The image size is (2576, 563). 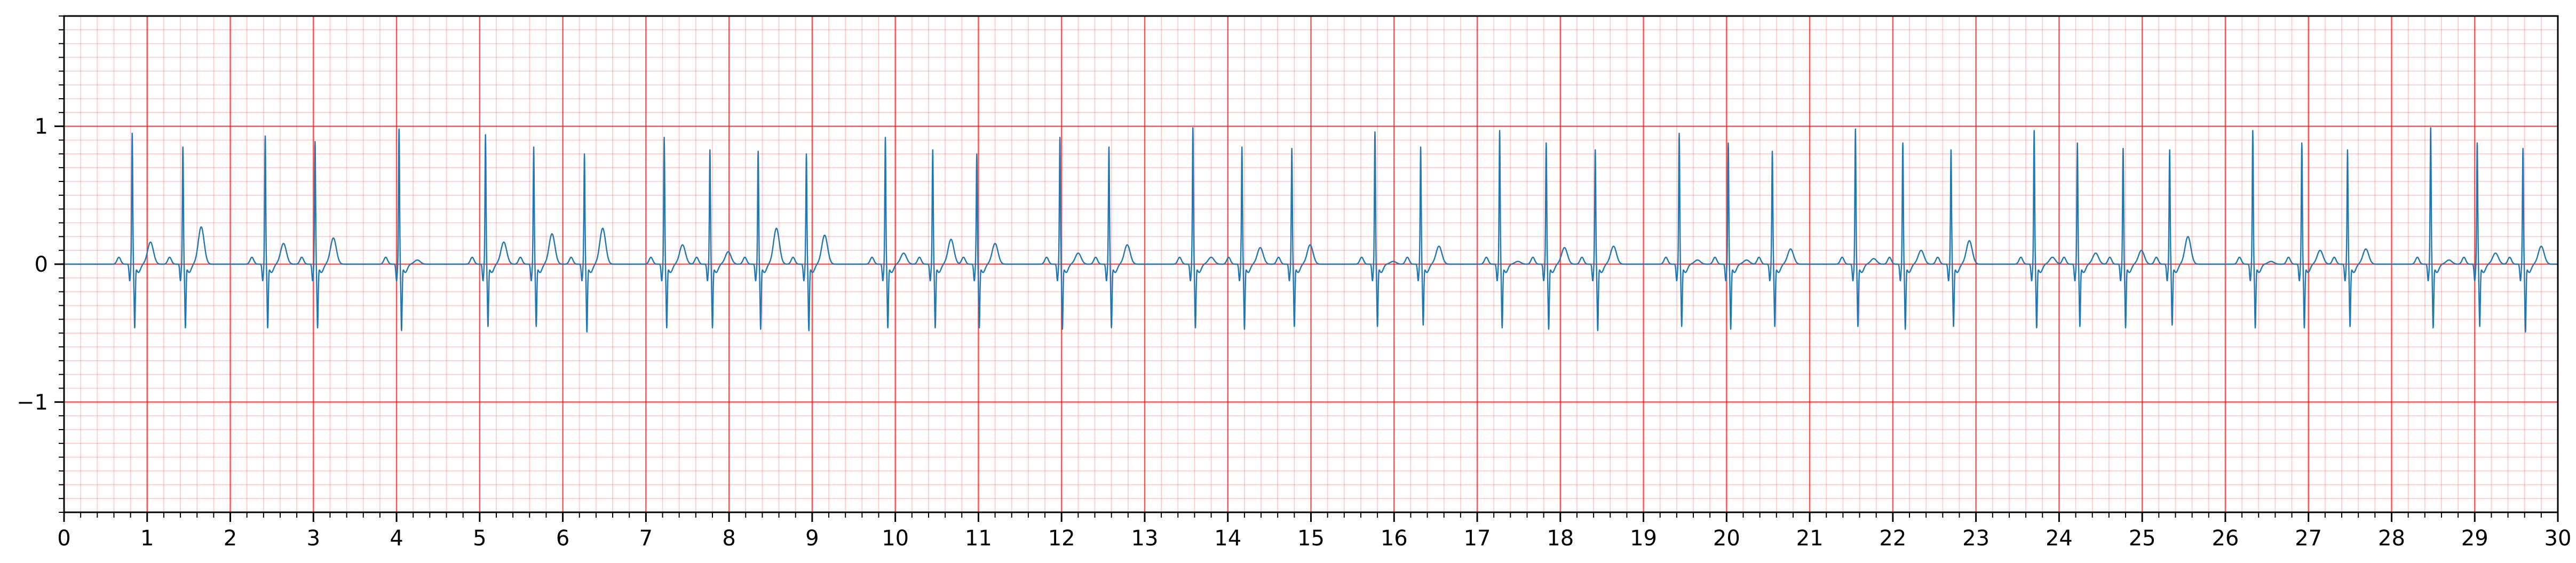 I want to click on x-tick-label: 14, so click(x=1227, y=538).